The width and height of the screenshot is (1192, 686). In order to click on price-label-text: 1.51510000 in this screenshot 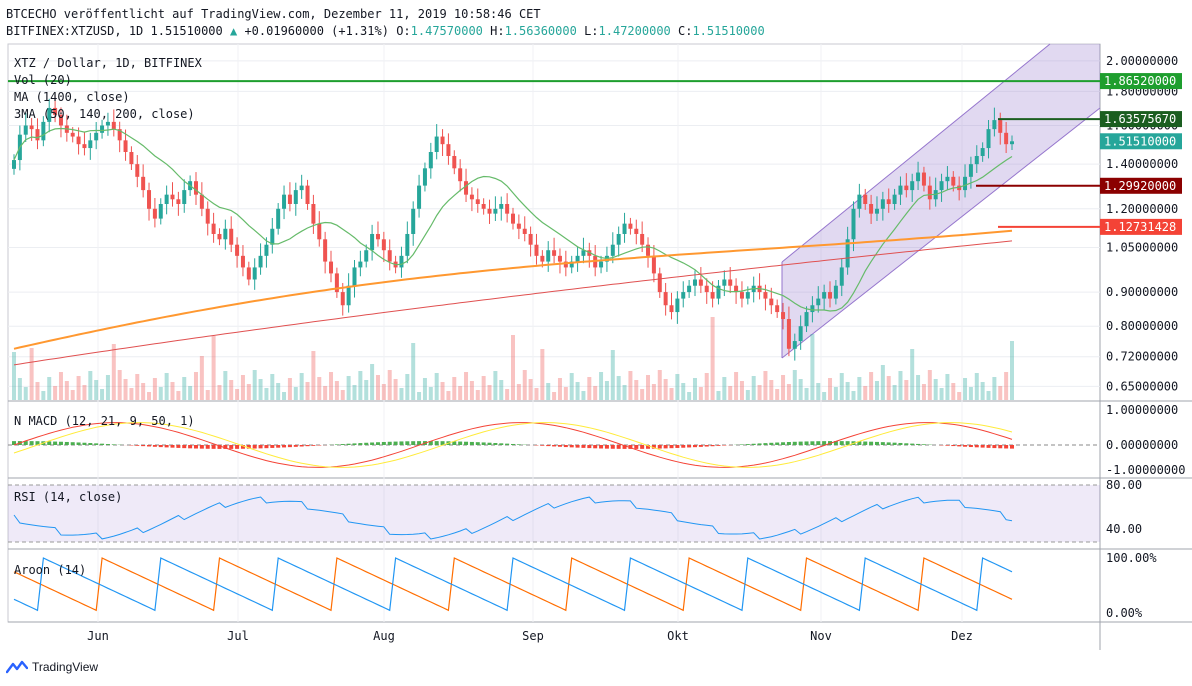, I will do `click(1140, 141)`.